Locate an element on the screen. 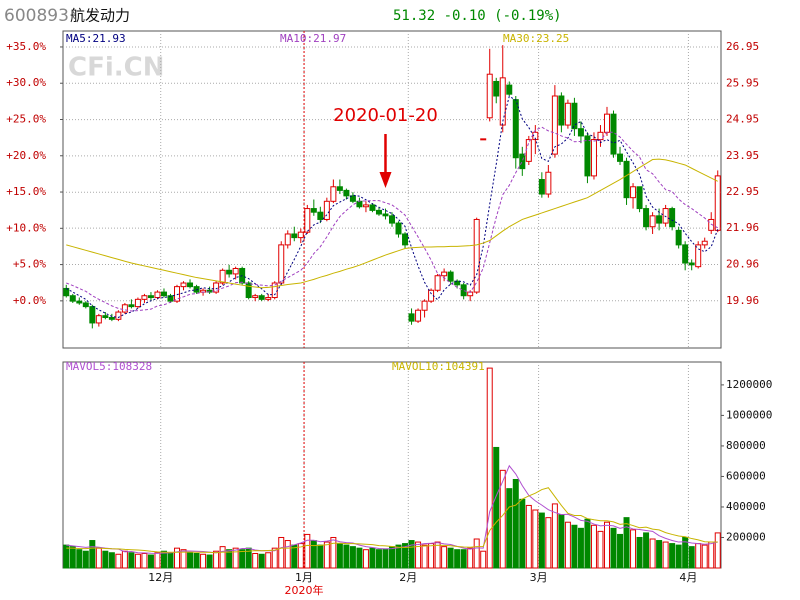 The height and width of the screenshot is (600, 800). annotation: 2020-01-20 is located at coordinates (385, 115).